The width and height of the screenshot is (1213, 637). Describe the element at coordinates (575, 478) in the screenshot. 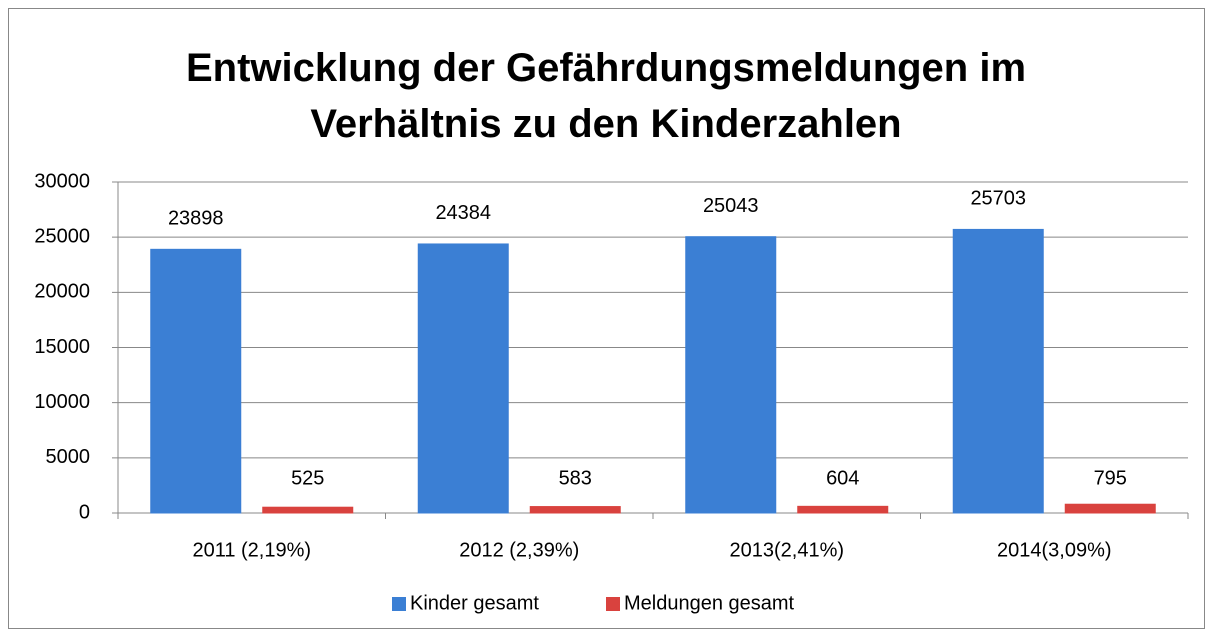

I see `data-label: 583` at that location.